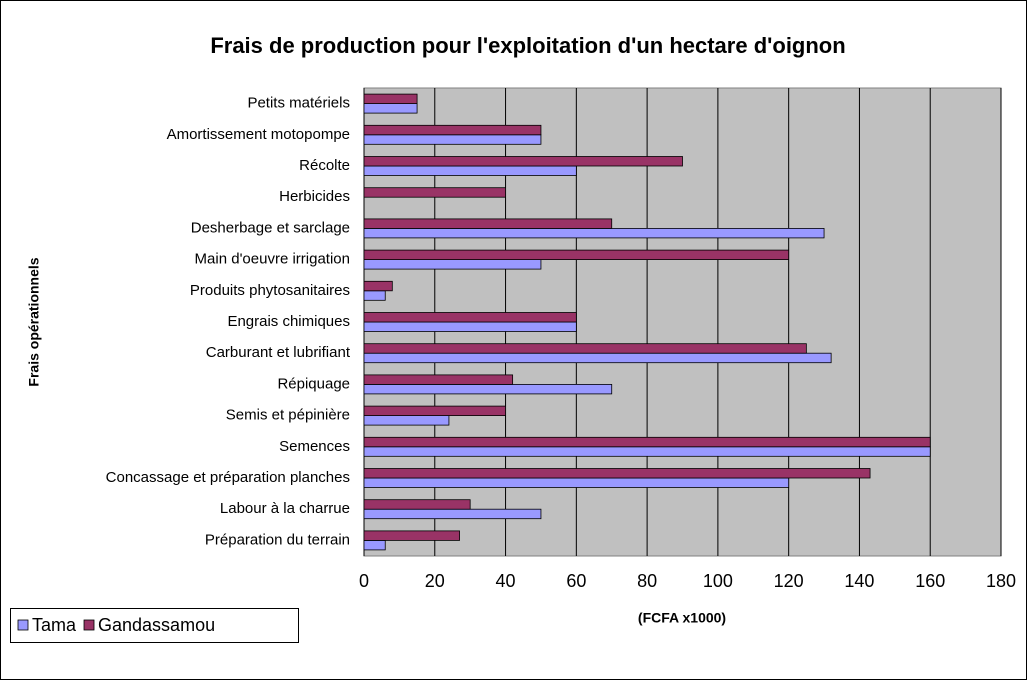 The width and height of the screenshot is (1027, 685). Describe the element at coordinates (298, 103) in the screenshot. I see `y-tick-label: Petits matériels` at that location.